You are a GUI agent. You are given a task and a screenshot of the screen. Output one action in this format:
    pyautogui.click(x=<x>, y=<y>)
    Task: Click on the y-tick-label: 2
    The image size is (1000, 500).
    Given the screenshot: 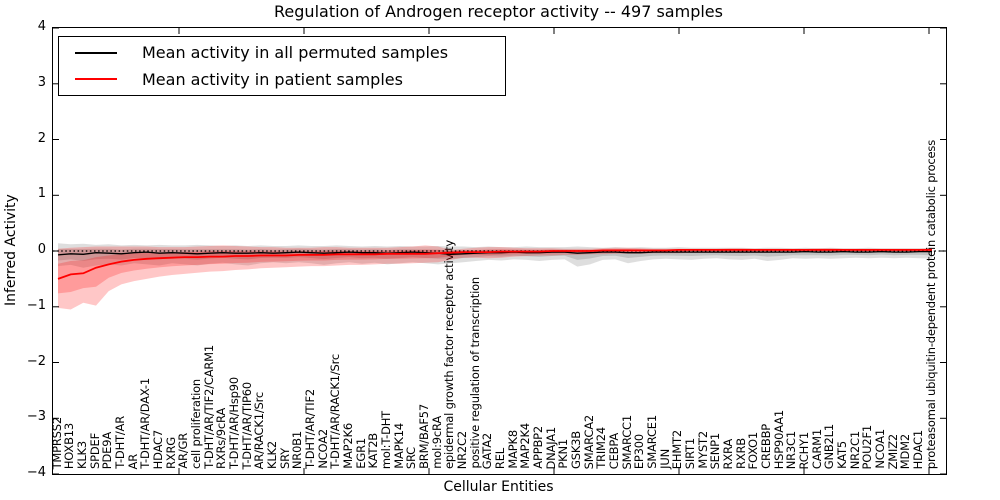 What is the action you would take?
    pyautogui.click(x=41, y=138)
    